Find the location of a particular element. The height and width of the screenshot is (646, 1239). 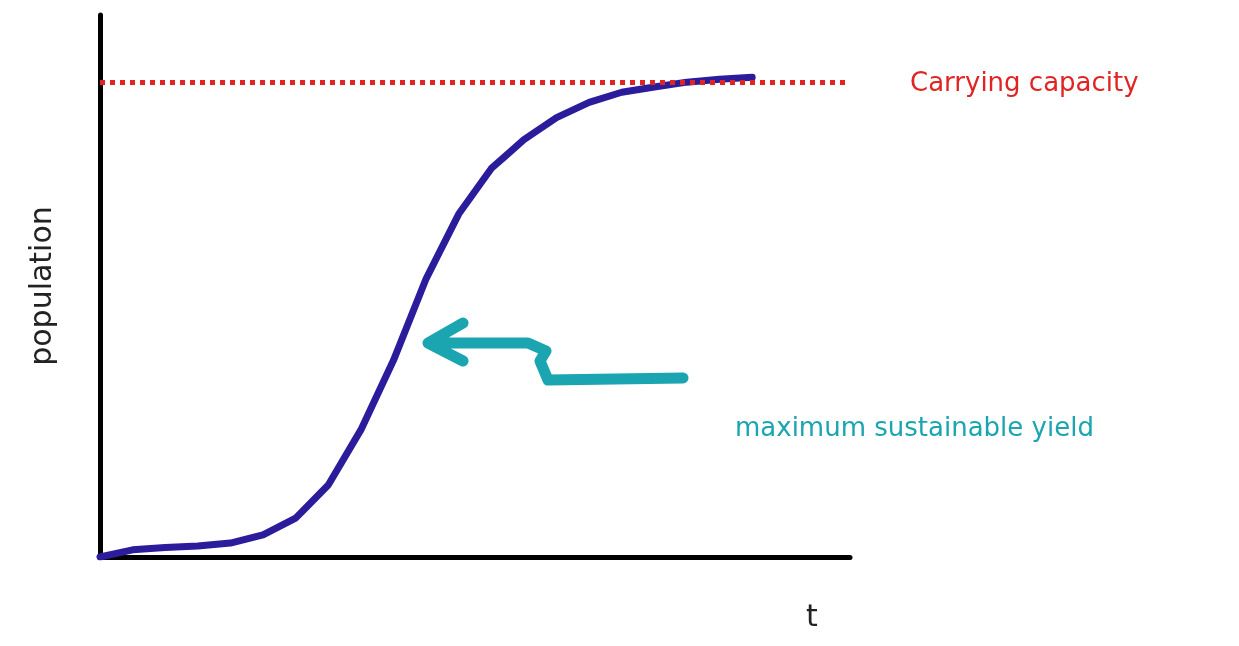

ref-line-label: Carrying capacity is located at coordinates (1024, 82).